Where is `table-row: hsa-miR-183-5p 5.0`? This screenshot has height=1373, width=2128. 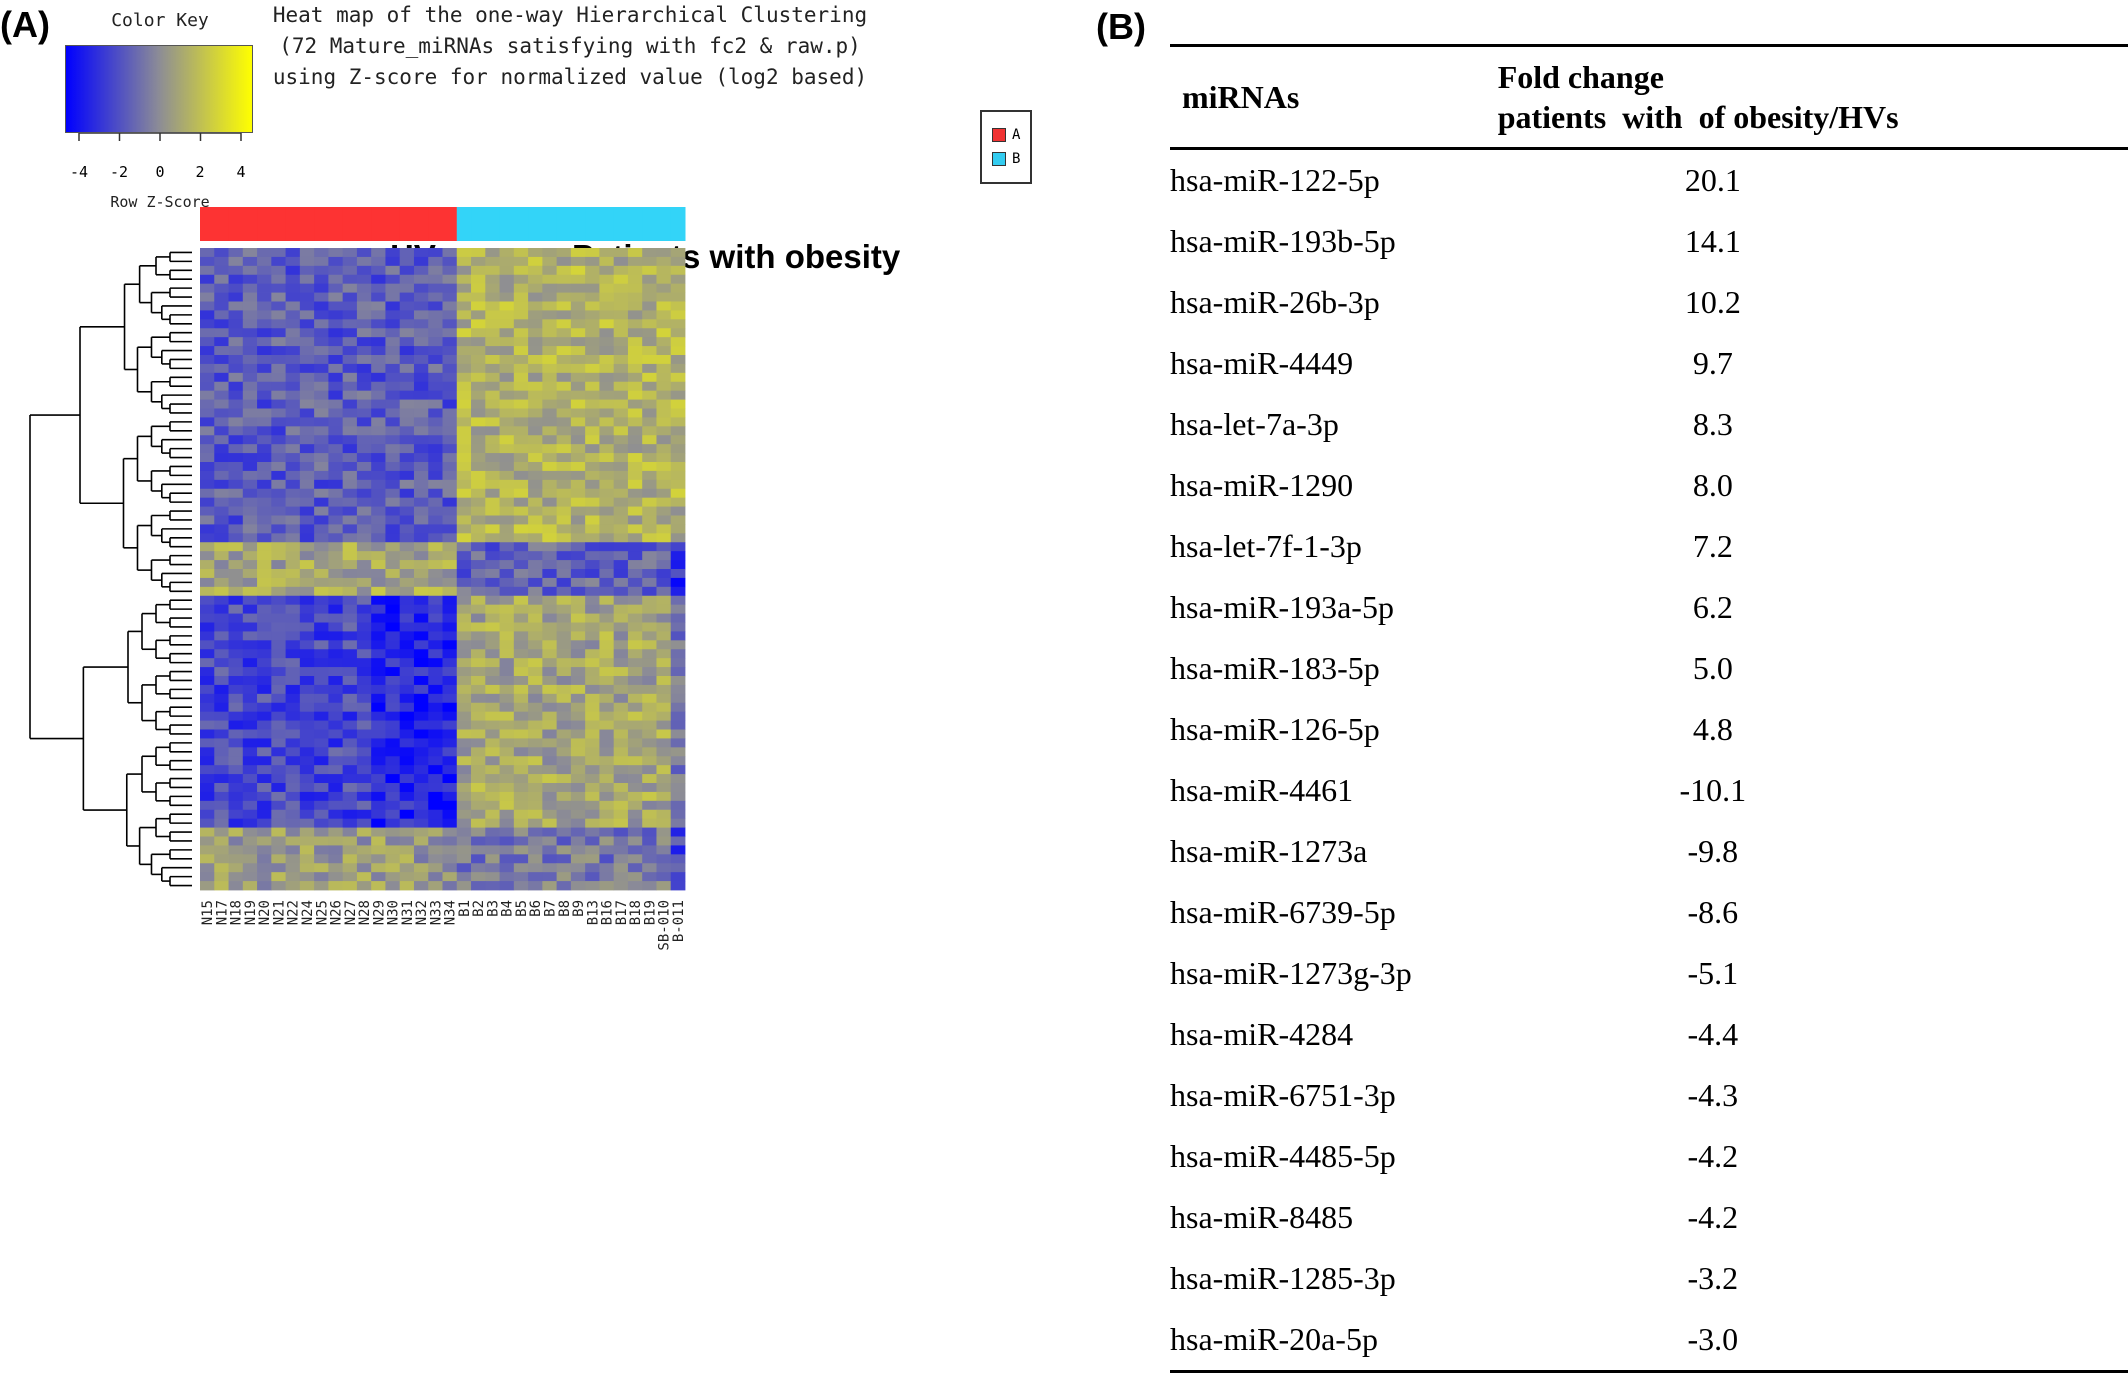
table-row: hsa-miR-183-5p 5.0 is located at coordinates (1649, 668).